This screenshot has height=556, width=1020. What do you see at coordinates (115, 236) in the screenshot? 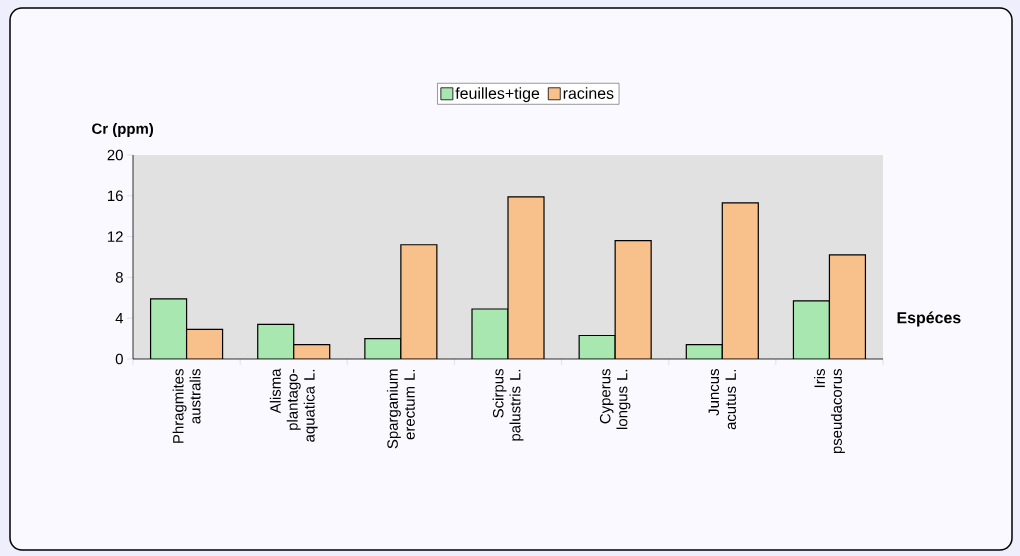
I see `y-tick-label: 12` at bounding box center [115, 236].